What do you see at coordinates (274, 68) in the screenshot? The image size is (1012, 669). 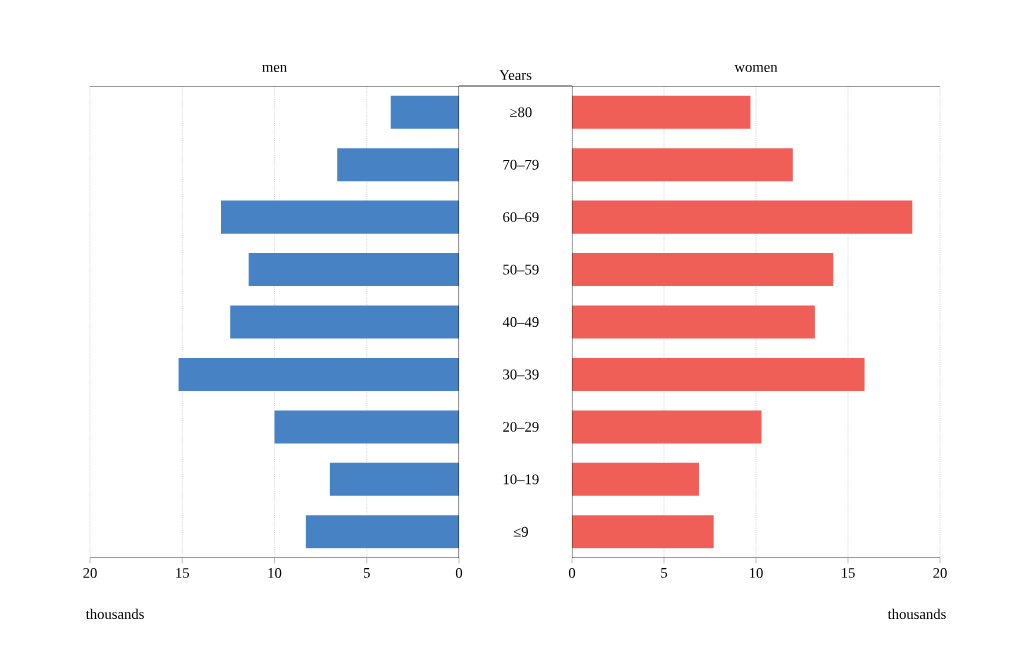 I see `chart-title: men` at bounding box center [274, 68].